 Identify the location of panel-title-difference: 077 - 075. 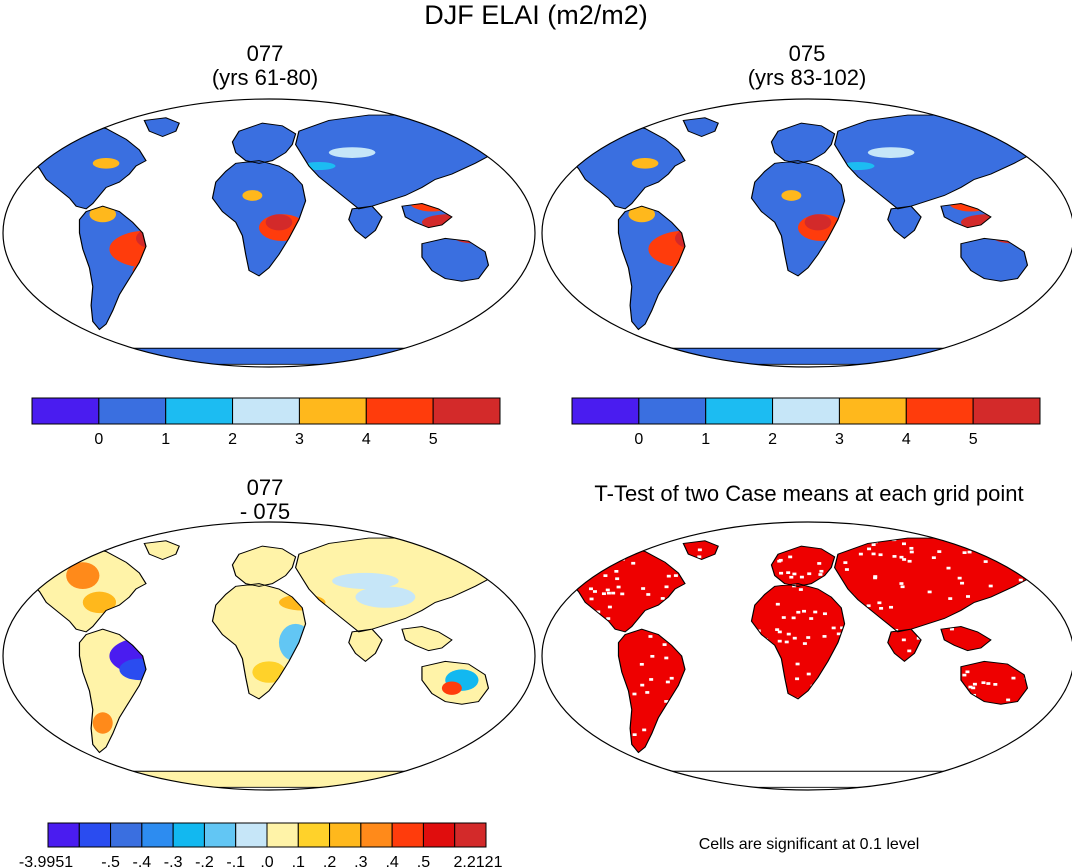
(265, 500).